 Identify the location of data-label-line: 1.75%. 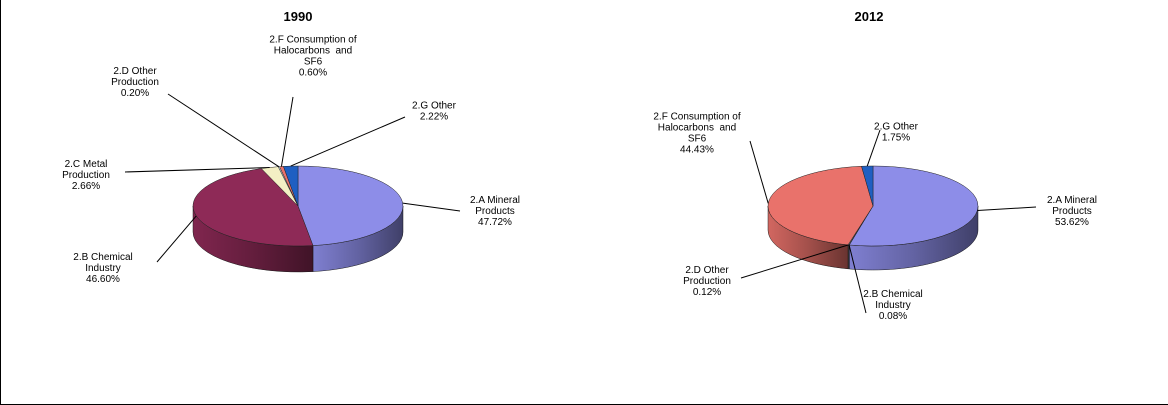
(896, 138).